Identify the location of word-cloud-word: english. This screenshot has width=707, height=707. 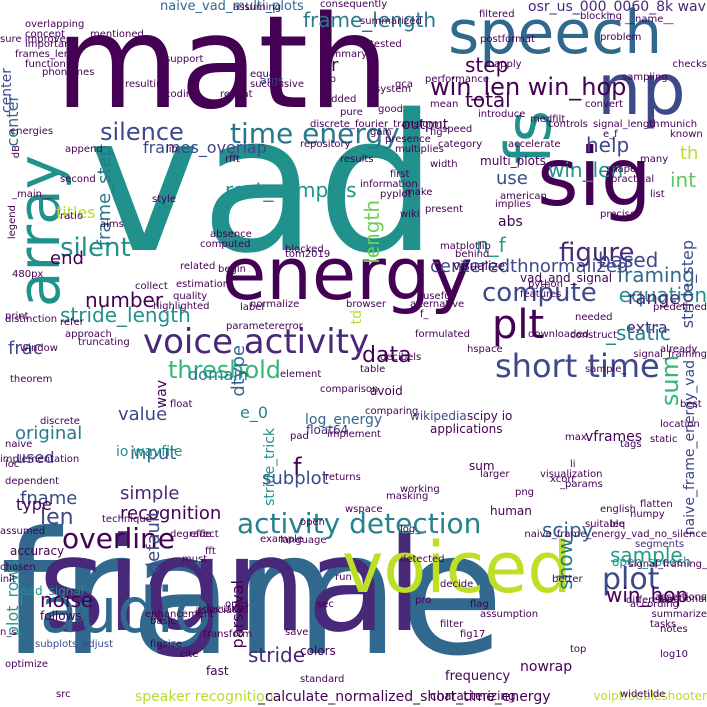
(618, 509).